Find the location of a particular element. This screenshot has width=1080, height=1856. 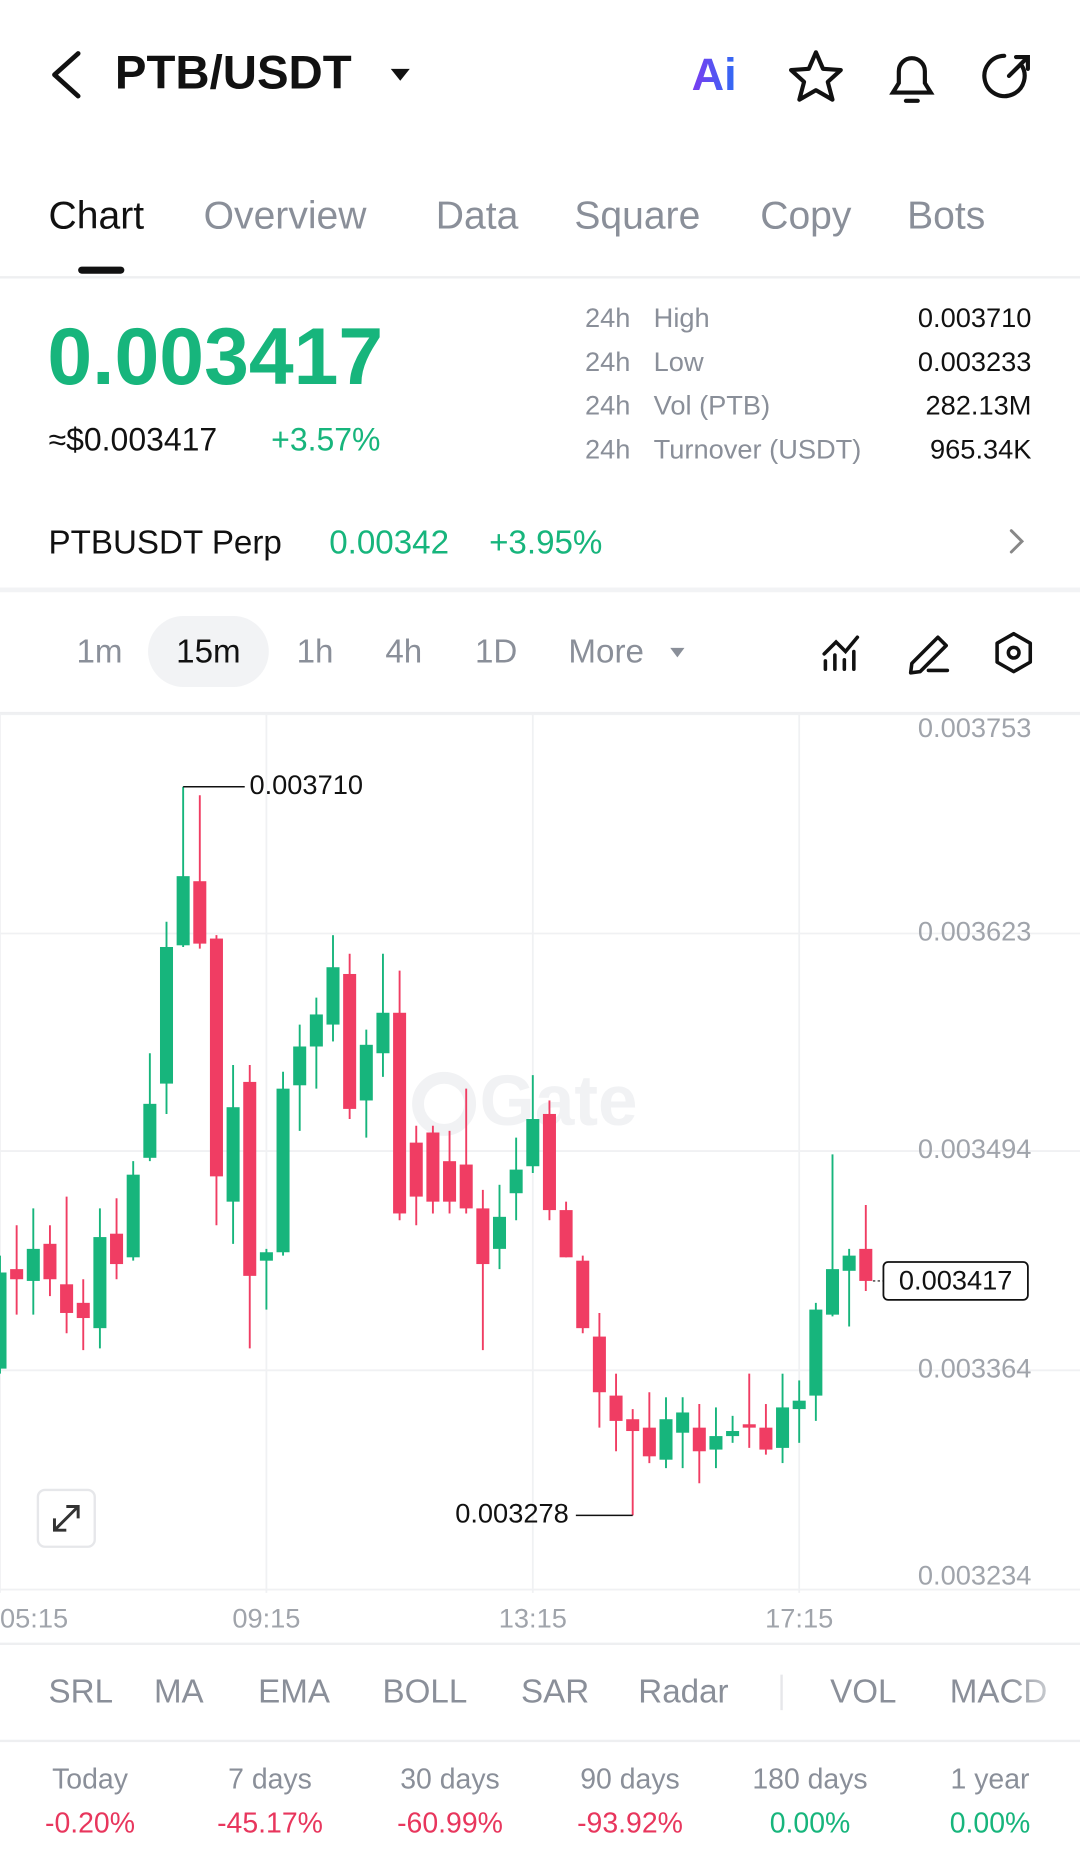

back-button is located at coordinates (66, 75).